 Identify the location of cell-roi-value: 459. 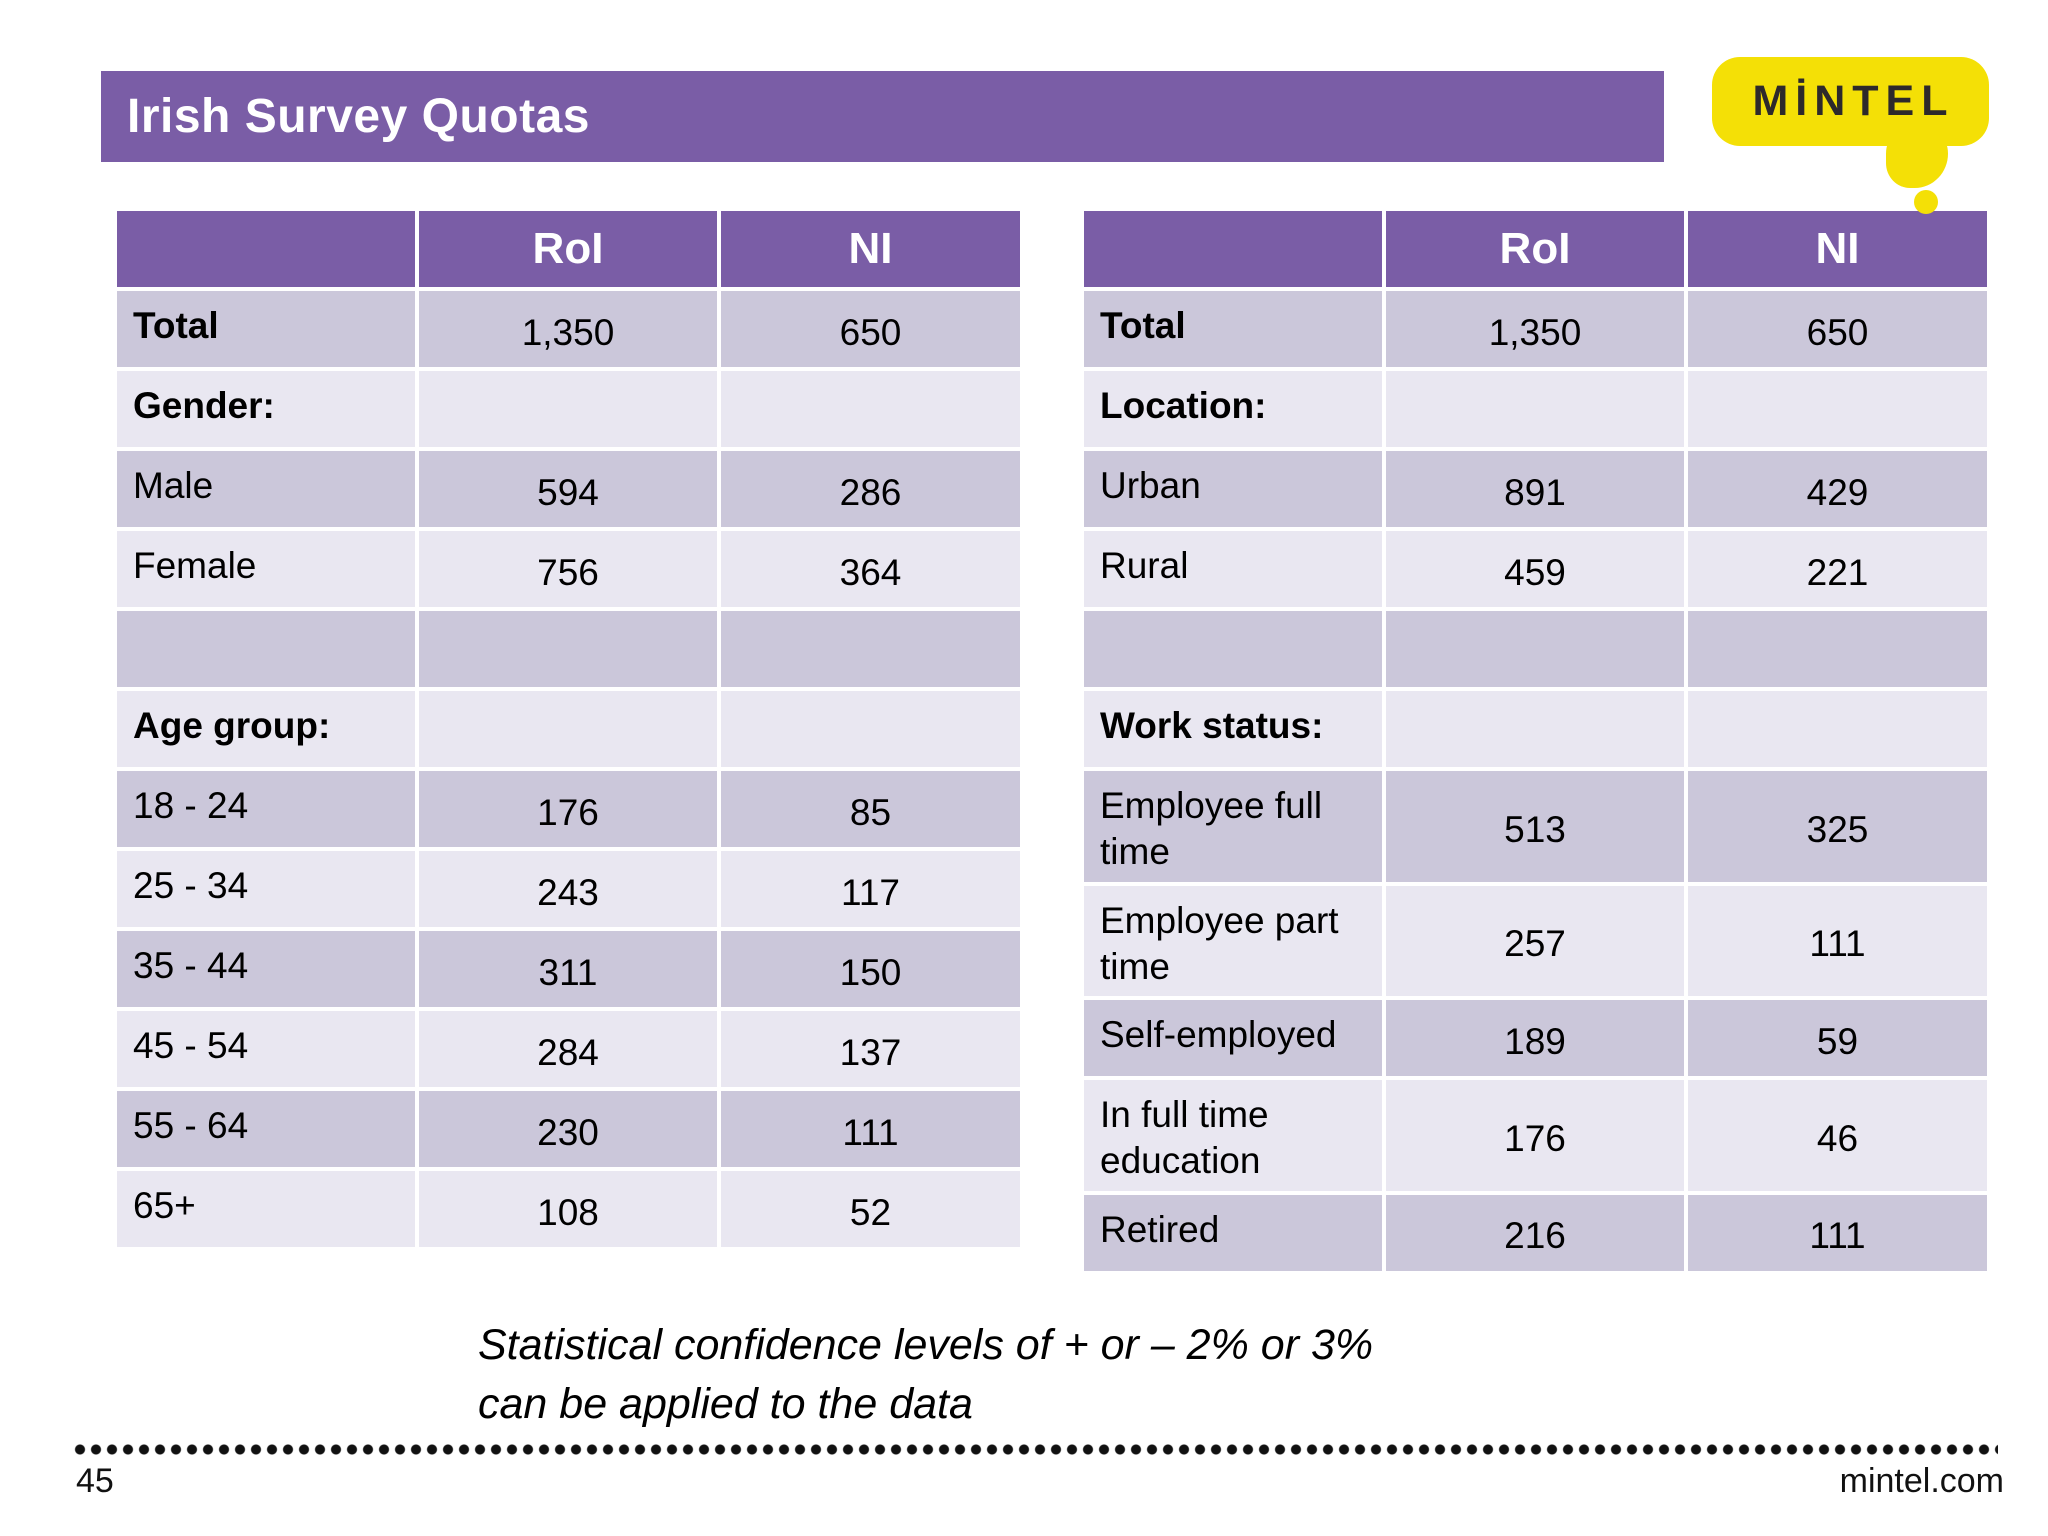
(1535, 569).